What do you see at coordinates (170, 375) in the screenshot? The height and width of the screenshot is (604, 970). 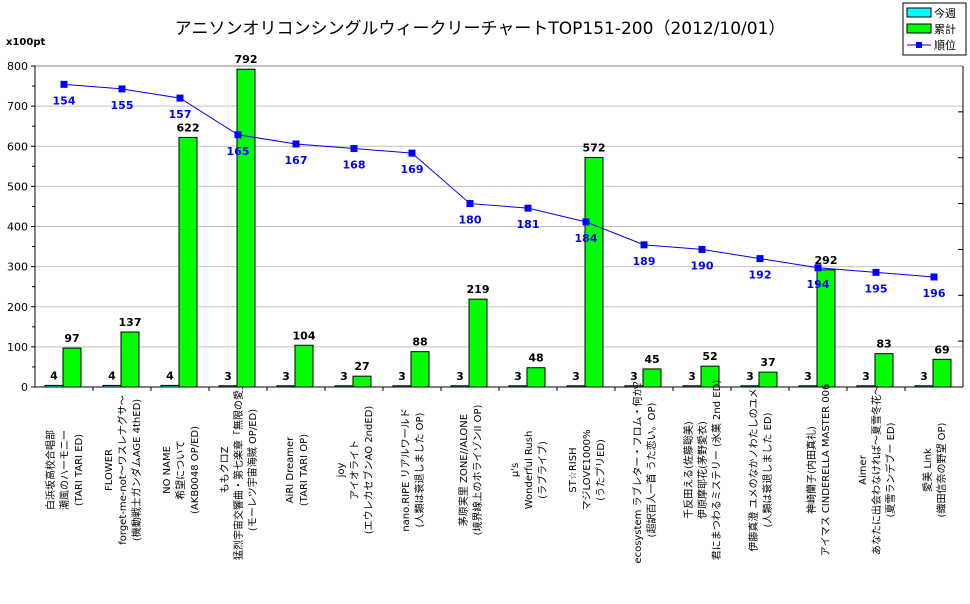 I see `data-label-this-week: 4` at bounding box center [170, 375].